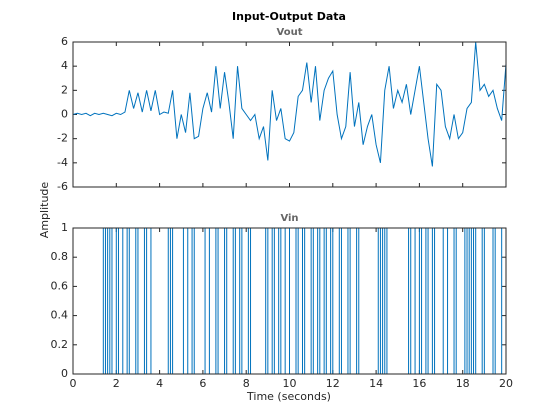 This screenshot has height=420, width=560. What do you see at coordinates (290, 383) in the screenshot?
I see `x-tick-label: 10` at bounding box center [290, 383].